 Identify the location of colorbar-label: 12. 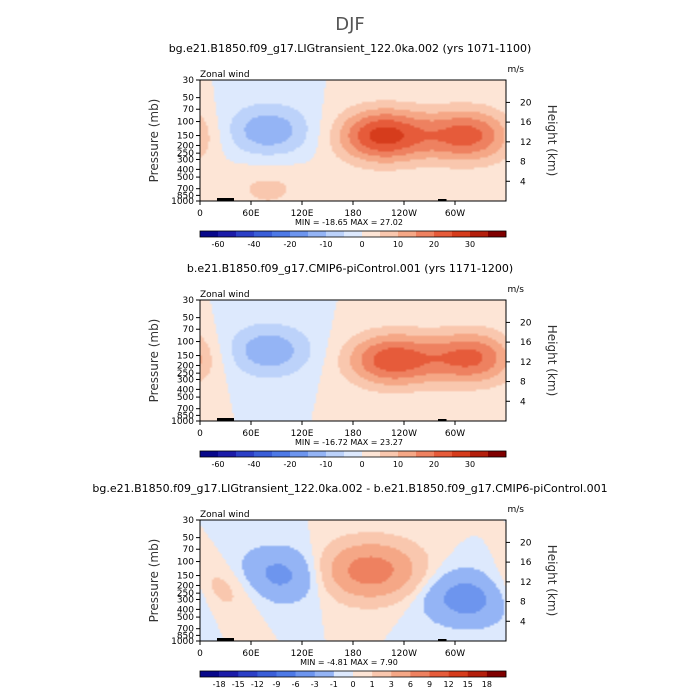
(449, 684).